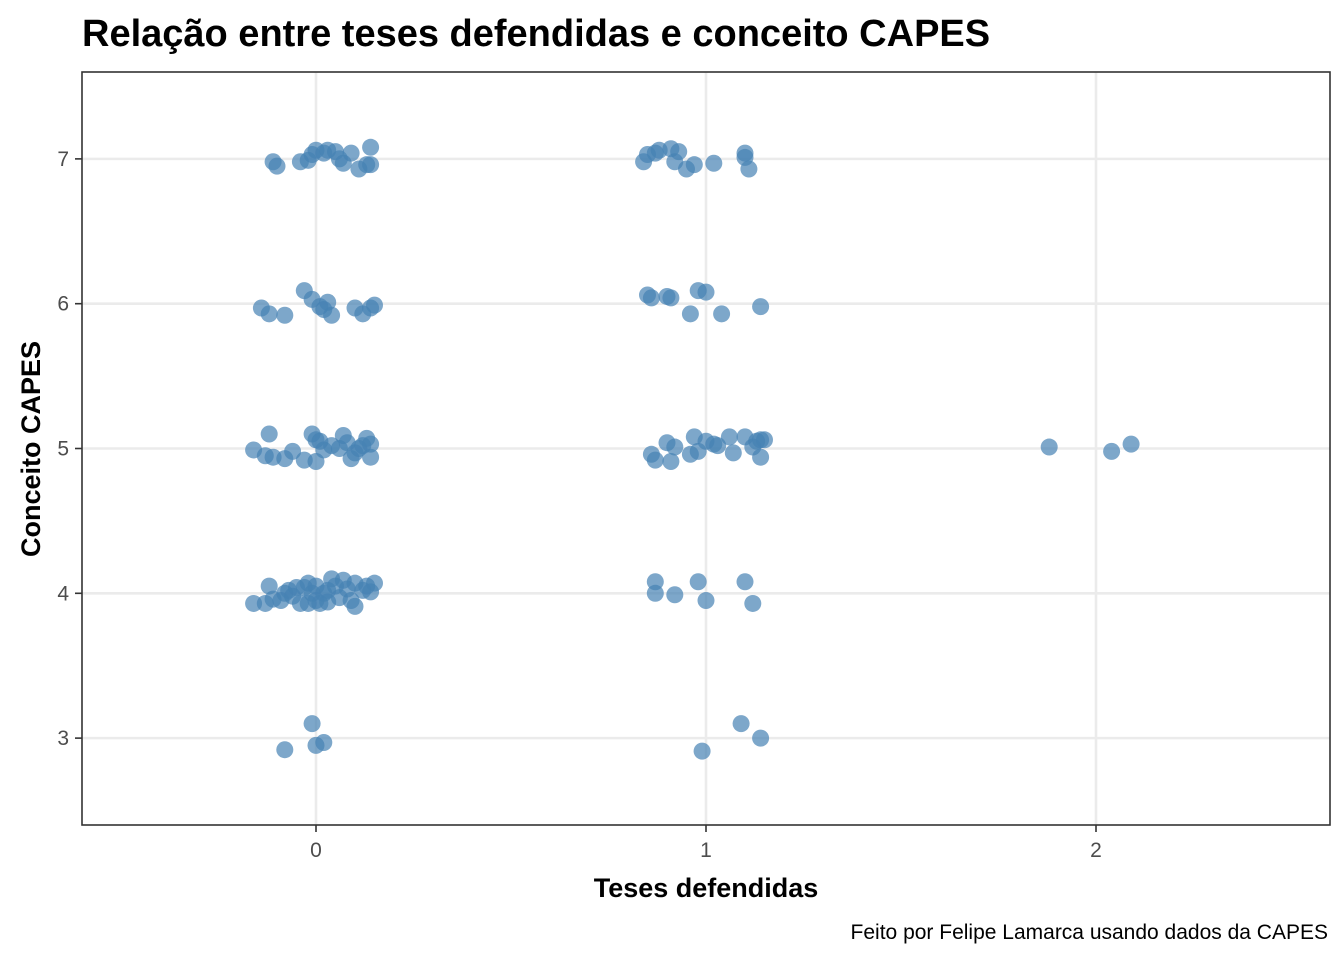 Image resolution: width=1344 pixels, height=960 pixels. I want to click on y-axis-title: Conceito CAPES, so click(31, 449).